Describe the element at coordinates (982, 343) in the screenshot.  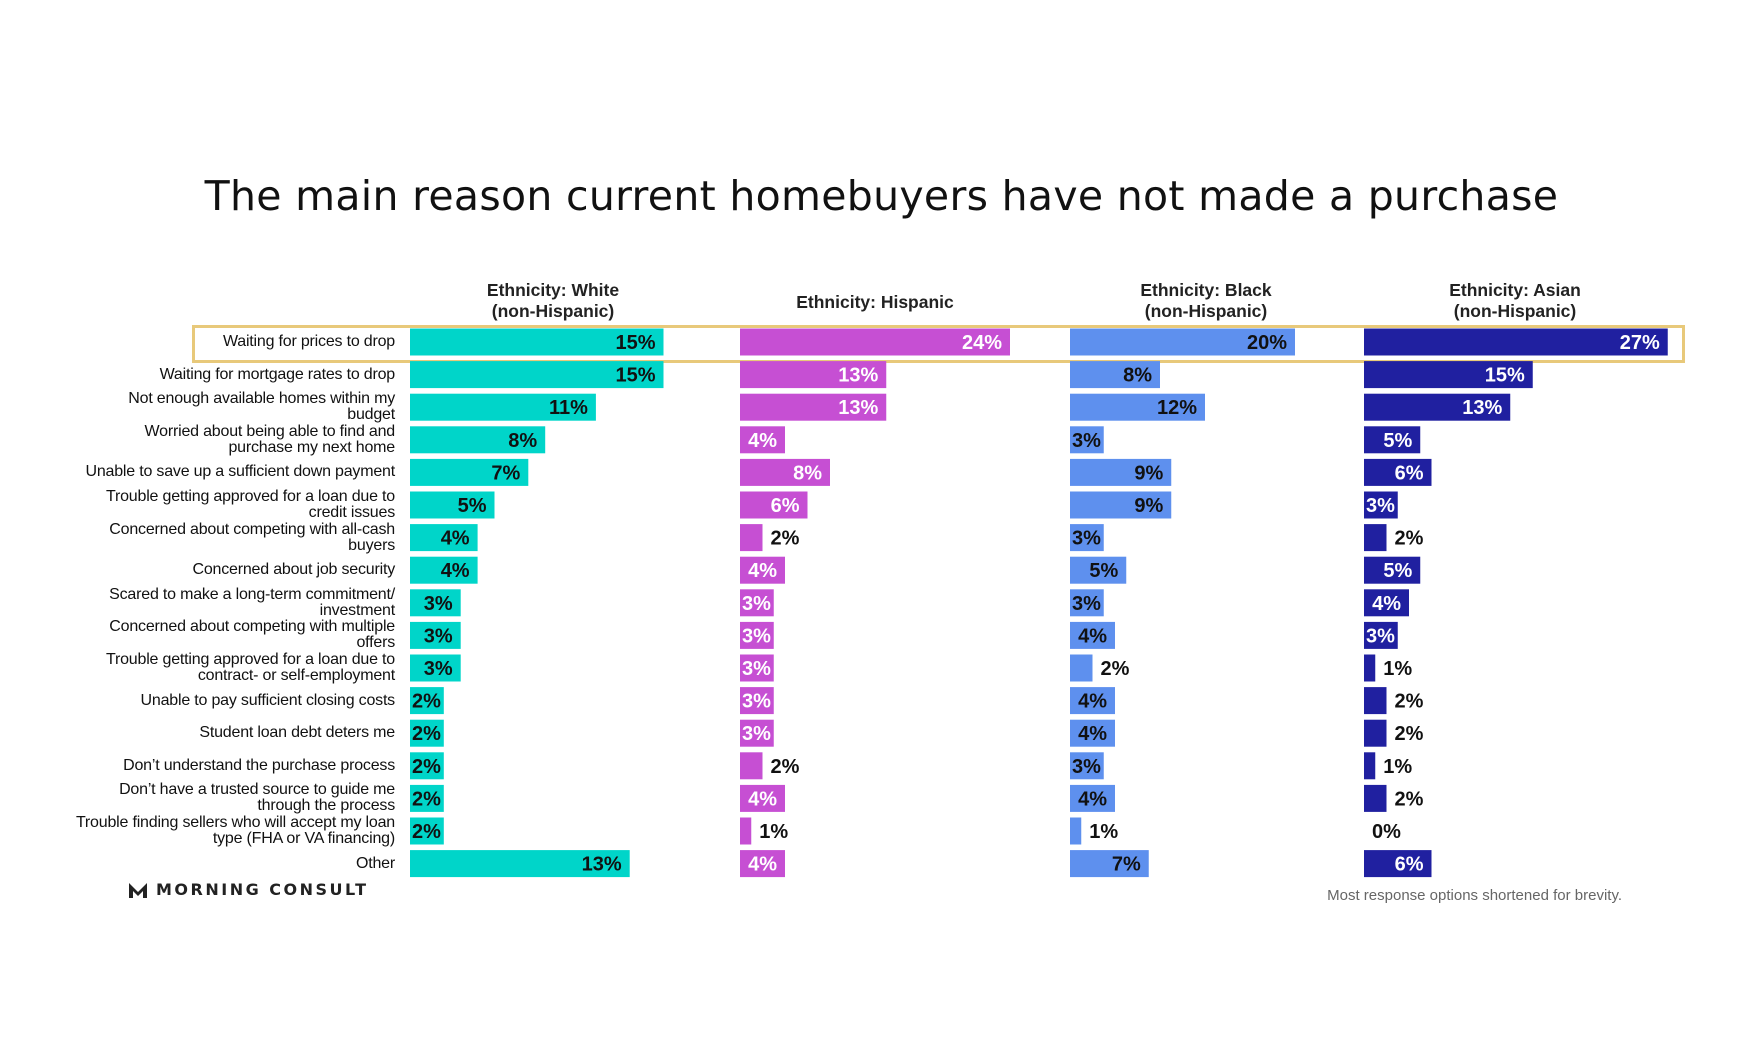
I see `data-label: 24%` at that location.